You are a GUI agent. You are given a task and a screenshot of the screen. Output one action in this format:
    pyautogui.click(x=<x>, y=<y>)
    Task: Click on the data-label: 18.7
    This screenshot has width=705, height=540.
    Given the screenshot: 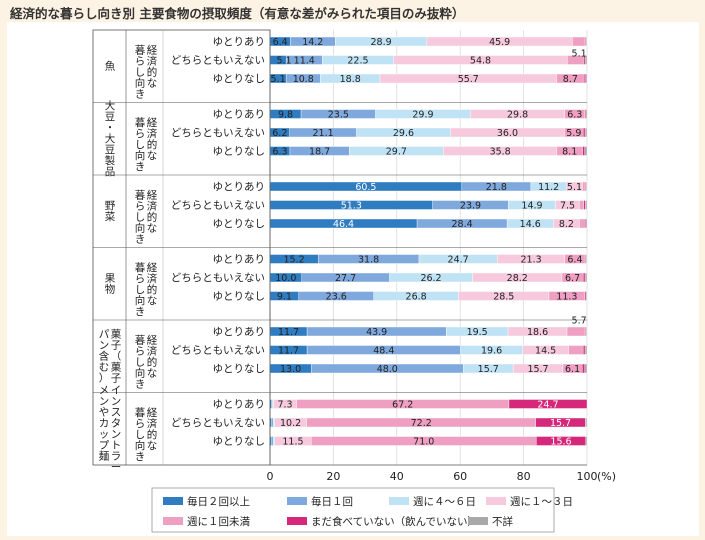 What is the action you would take?
    pyautogui.click(x=319, y=152)
    